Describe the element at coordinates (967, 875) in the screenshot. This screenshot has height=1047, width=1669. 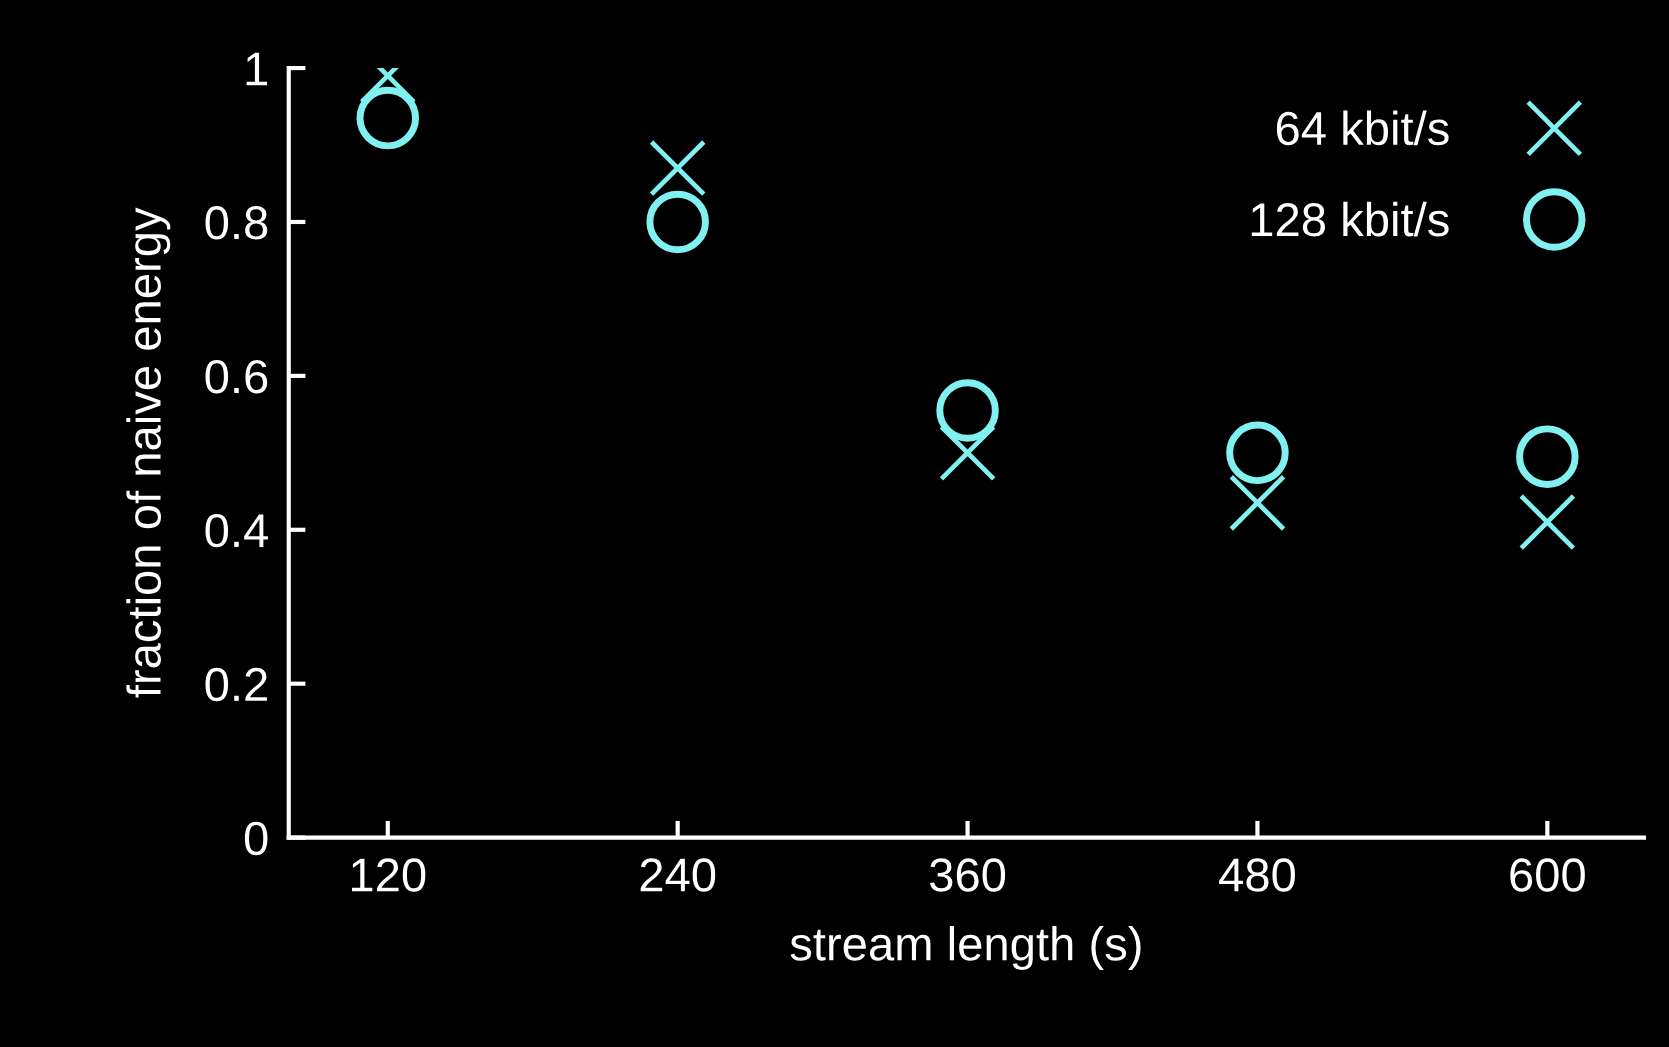
I see `x-tick-label: 360` at that location.